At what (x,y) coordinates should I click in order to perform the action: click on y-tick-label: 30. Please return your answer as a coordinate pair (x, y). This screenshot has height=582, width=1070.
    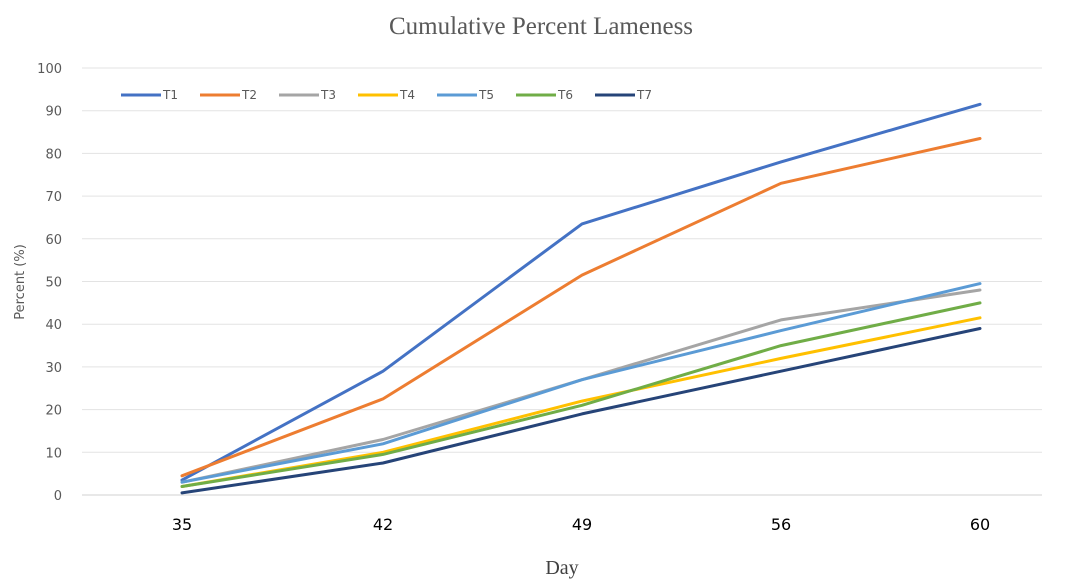
    Looking at the image, I should click on (53, 368).